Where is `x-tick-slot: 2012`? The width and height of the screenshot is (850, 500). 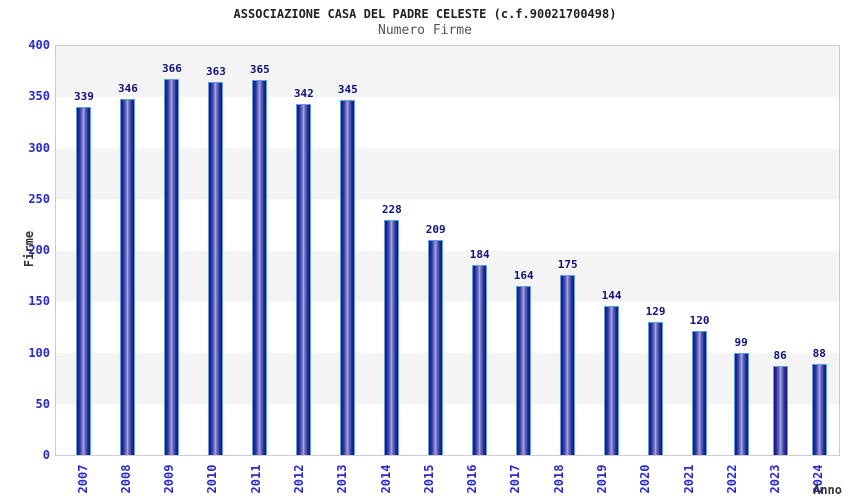
x-tick-slot: 2012 is located at coordinates (298, 479).